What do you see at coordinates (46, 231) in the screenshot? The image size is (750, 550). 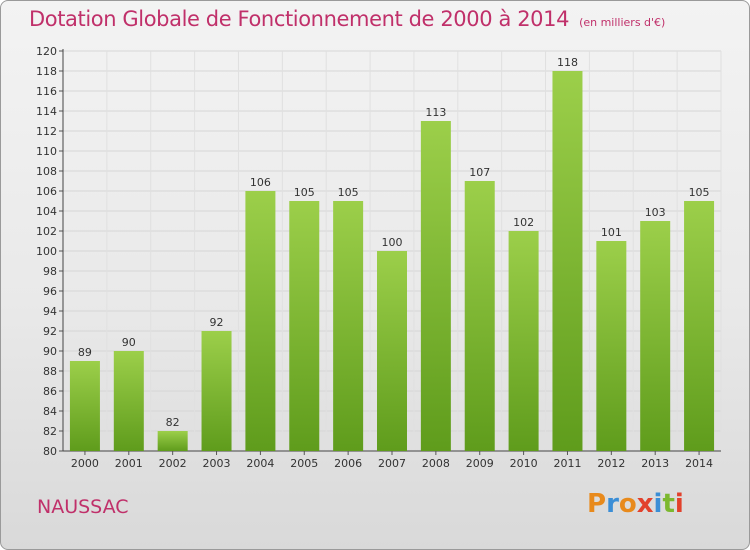 I see `y-tick-label: 102` at bounding box center [46, 231].